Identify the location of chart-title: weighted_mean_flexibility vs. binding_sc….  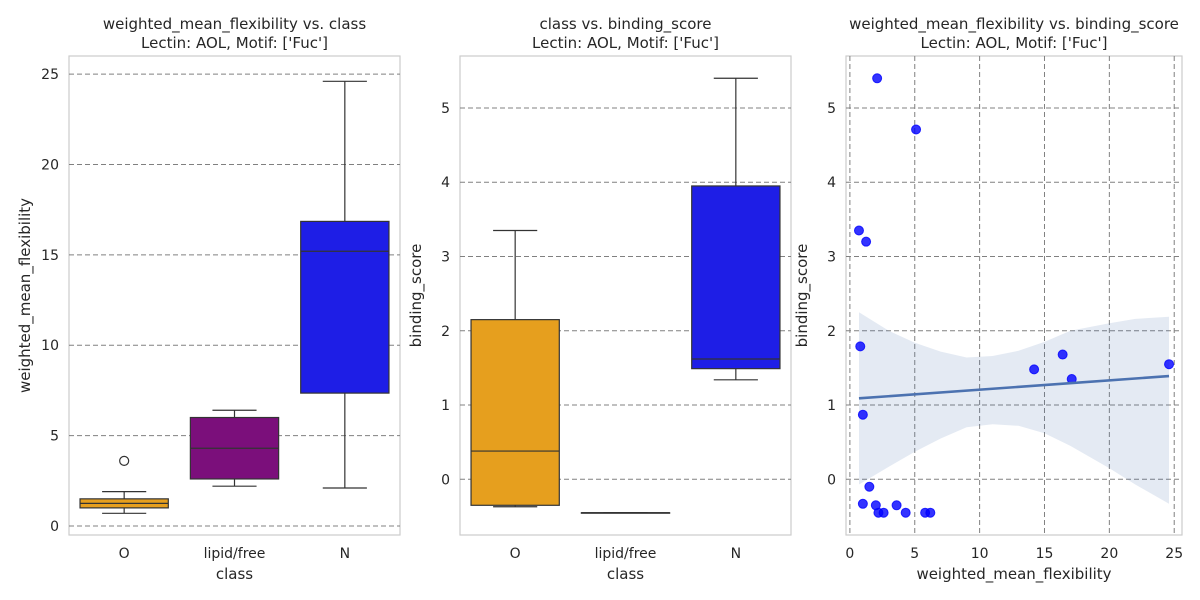
(1014, 33).